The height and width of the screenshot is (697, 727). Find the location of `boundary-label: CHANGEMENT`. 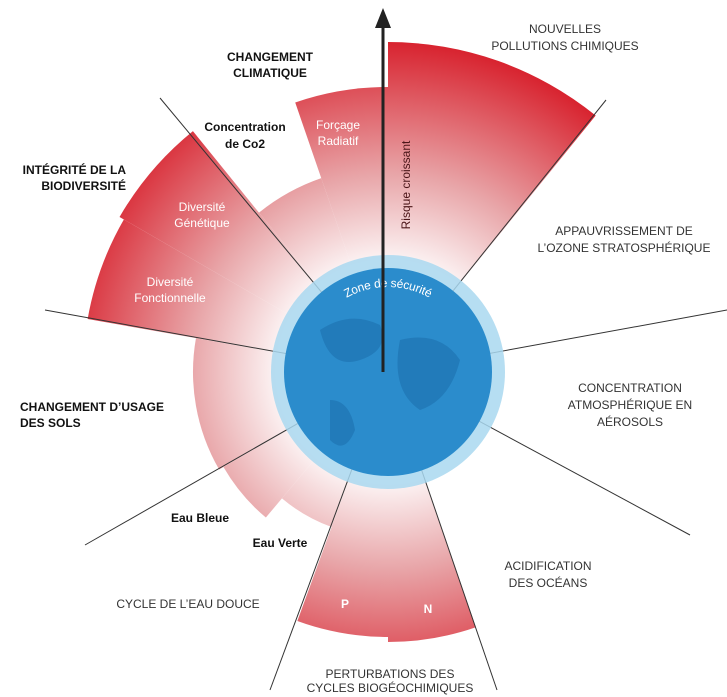

boundary-label: CHANGEMENT is located at coordinates (270, 57).